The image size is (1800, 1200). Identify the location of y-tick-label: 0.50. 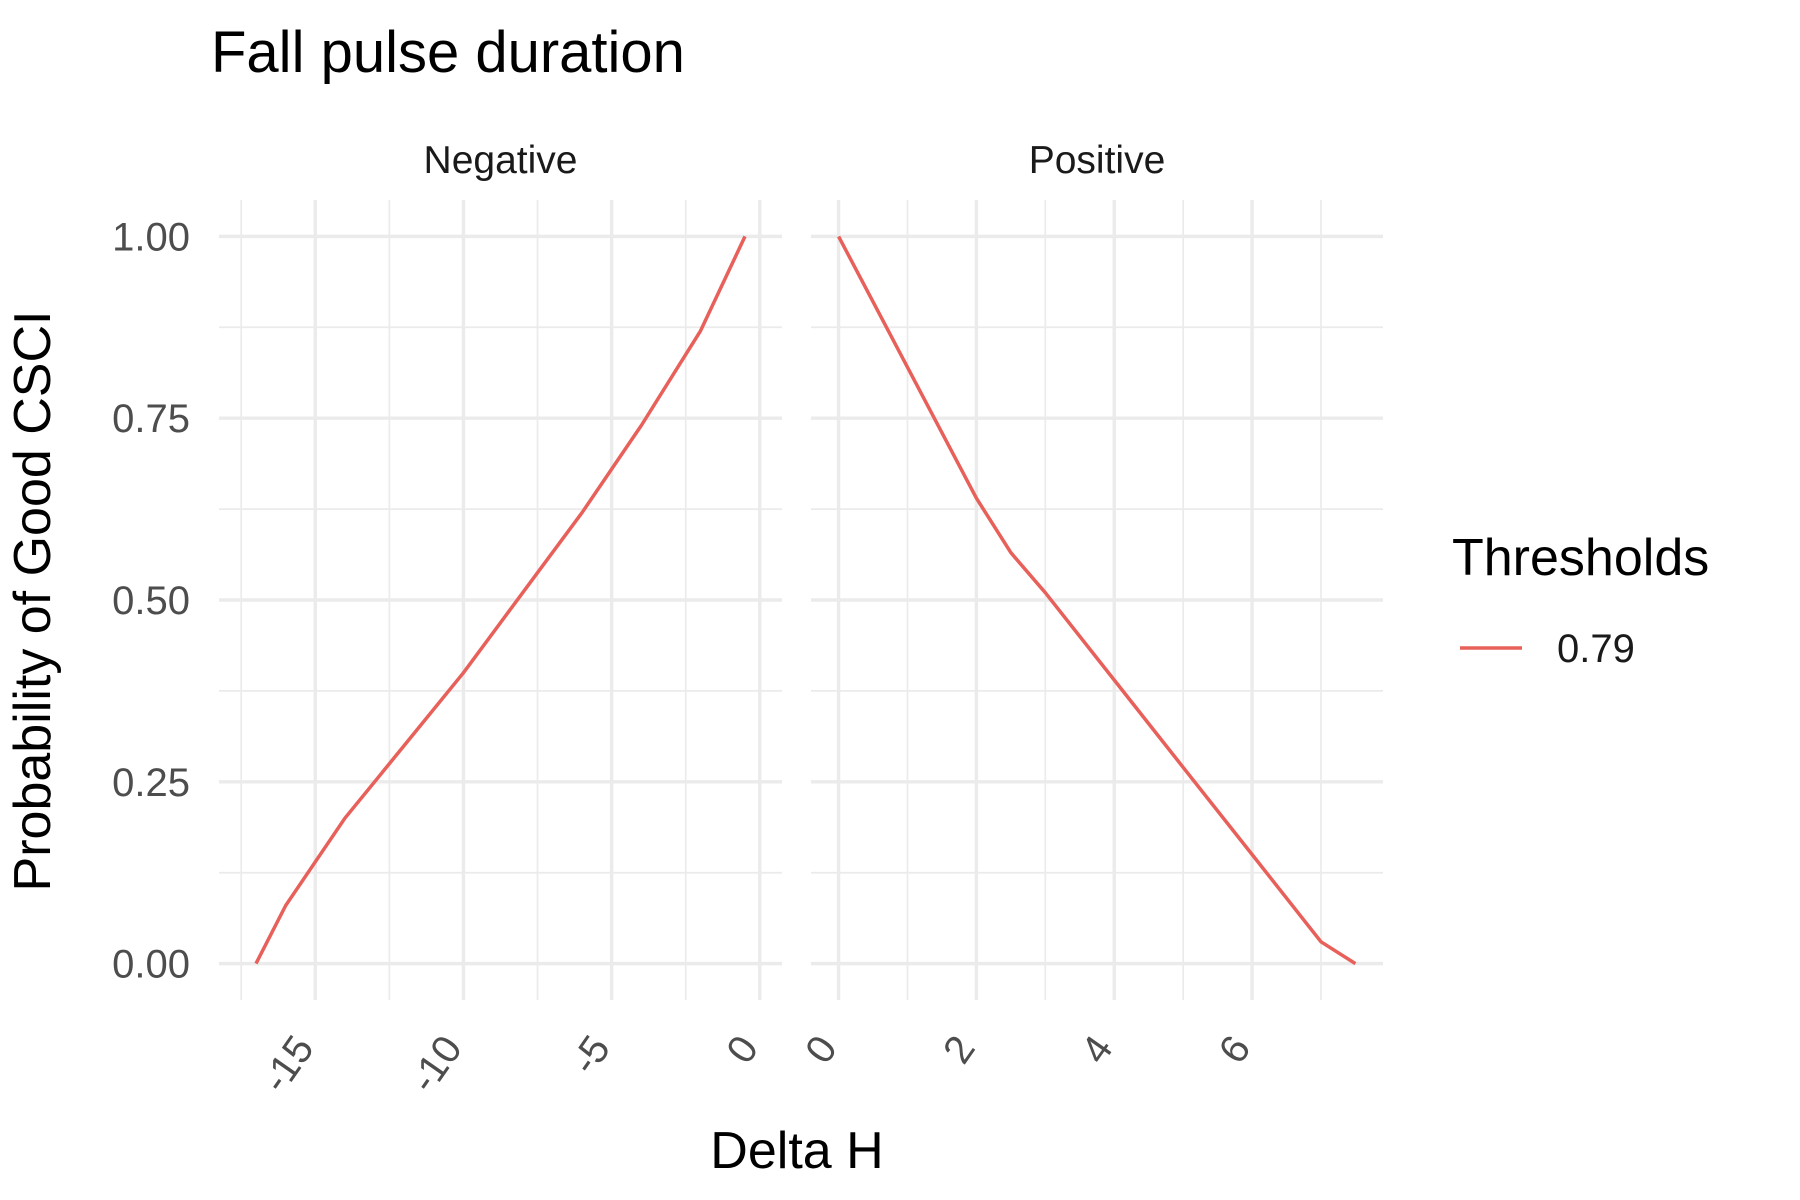
(151, 601).